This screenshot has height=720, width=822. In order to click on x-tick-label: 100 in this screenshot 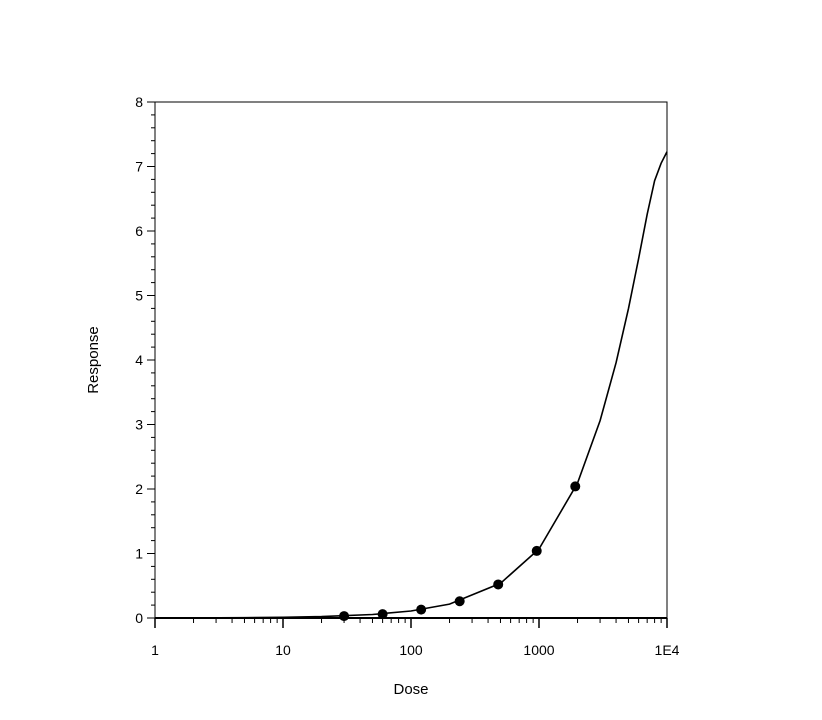, I will do `click(411, 650)`.